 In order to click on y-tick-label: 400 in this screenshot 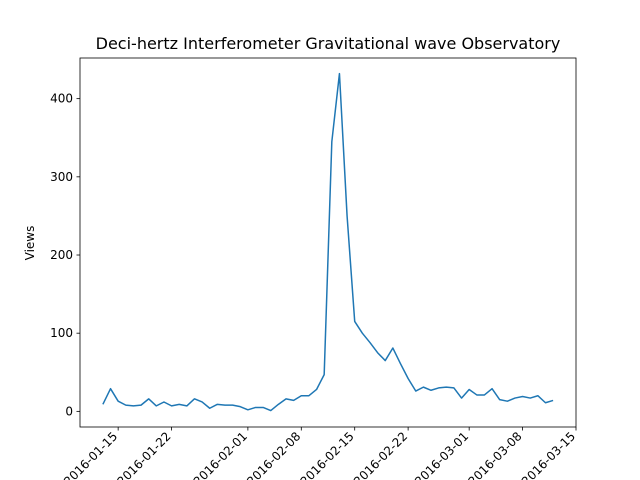, I will do `click(61, 99)`.